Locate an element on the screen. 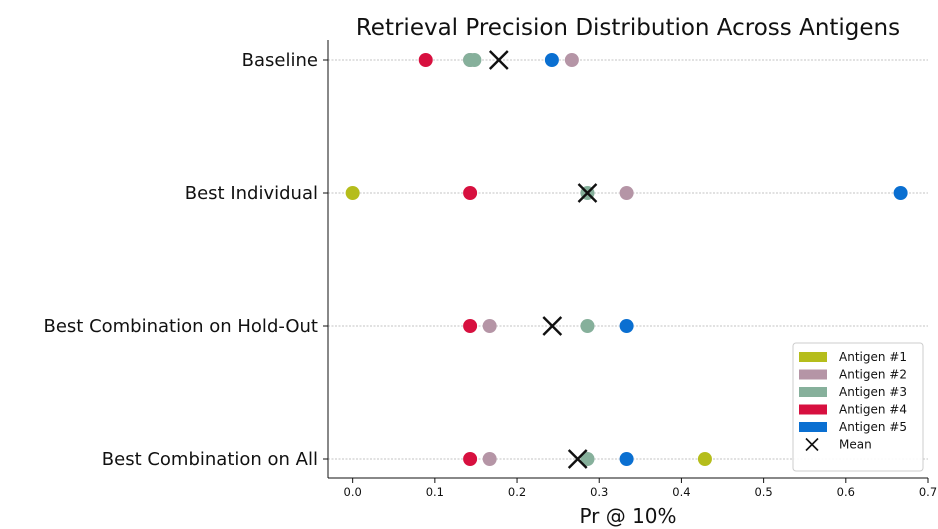  x-tick-label: 0.2 is located at coordinates (517, 492).